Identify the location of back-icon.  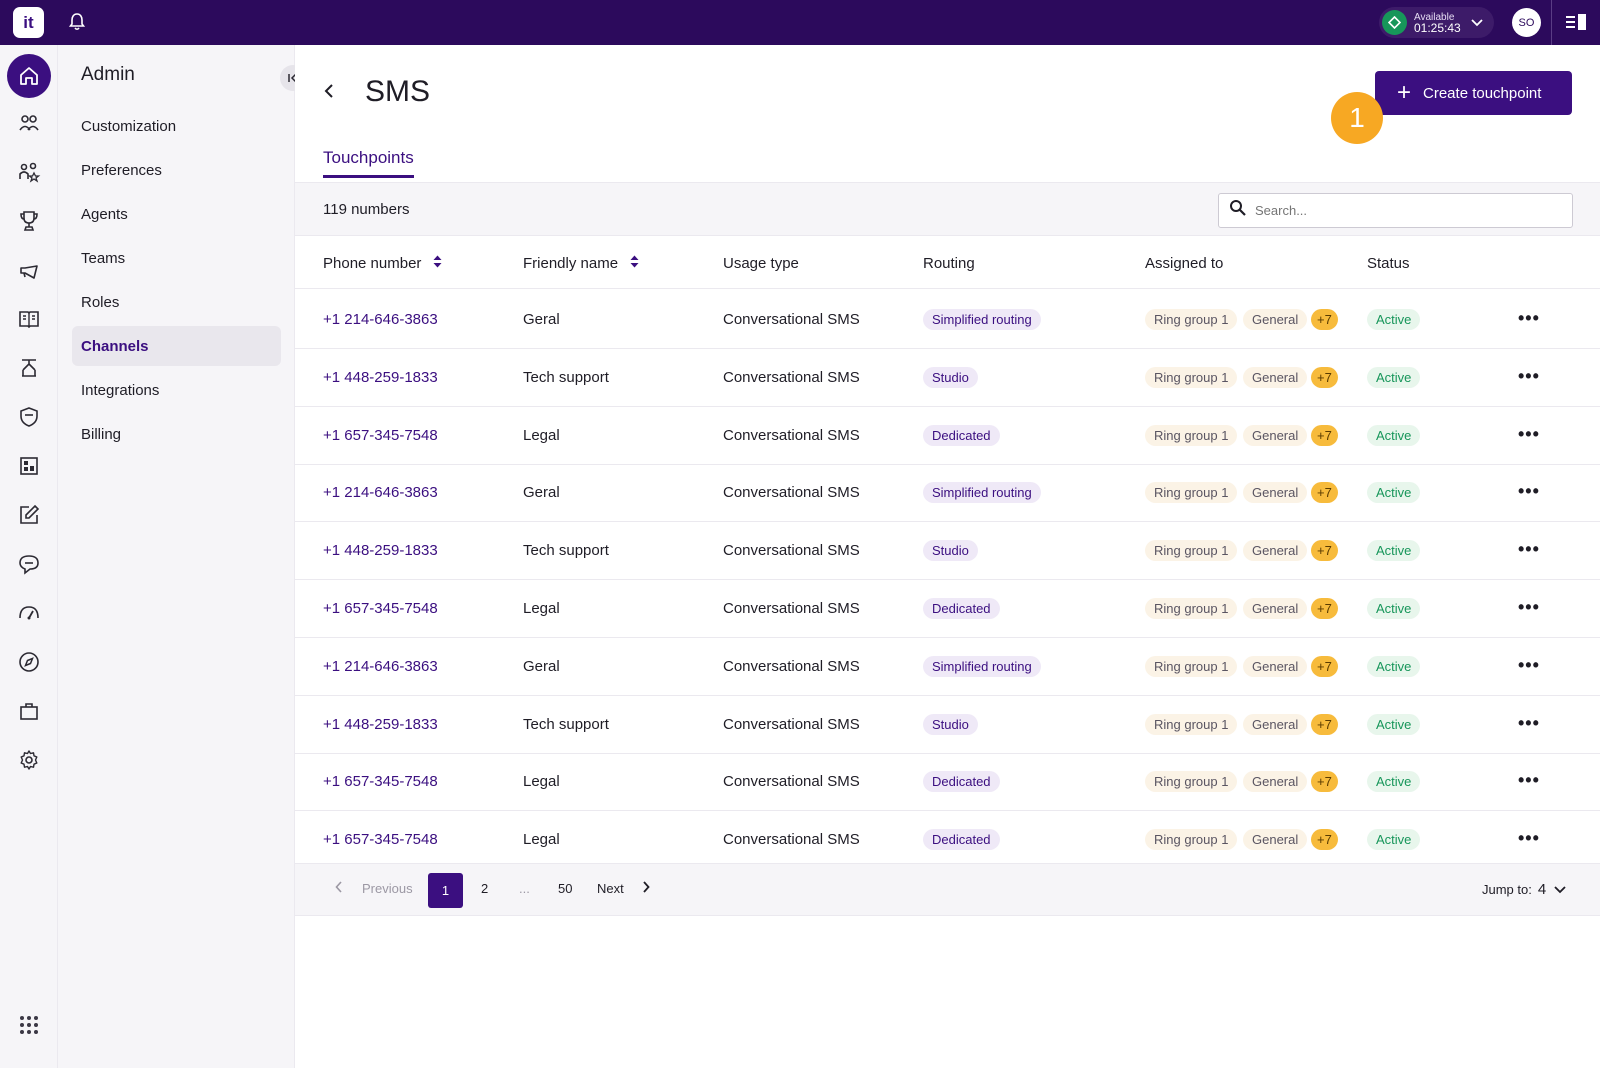
(329, 93).